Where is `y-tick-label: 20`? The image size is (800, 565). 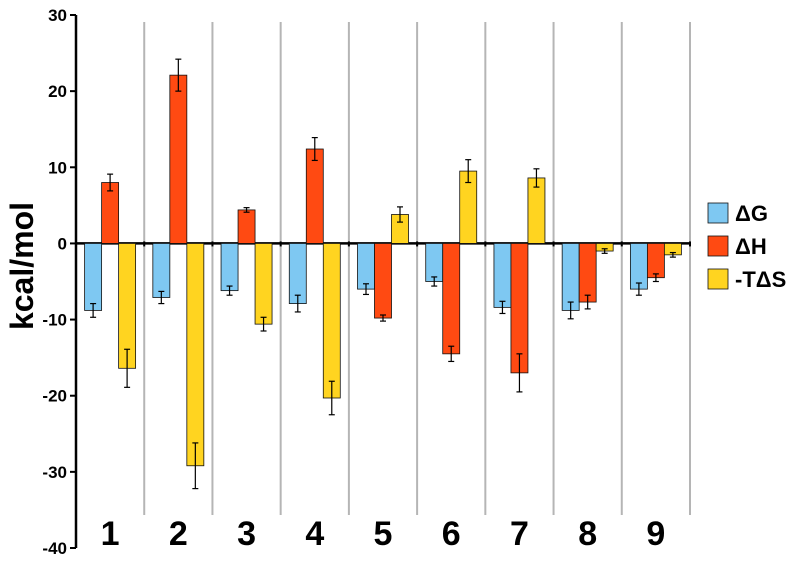 y-tick-label: 20 is located at coordinates (57, 91).